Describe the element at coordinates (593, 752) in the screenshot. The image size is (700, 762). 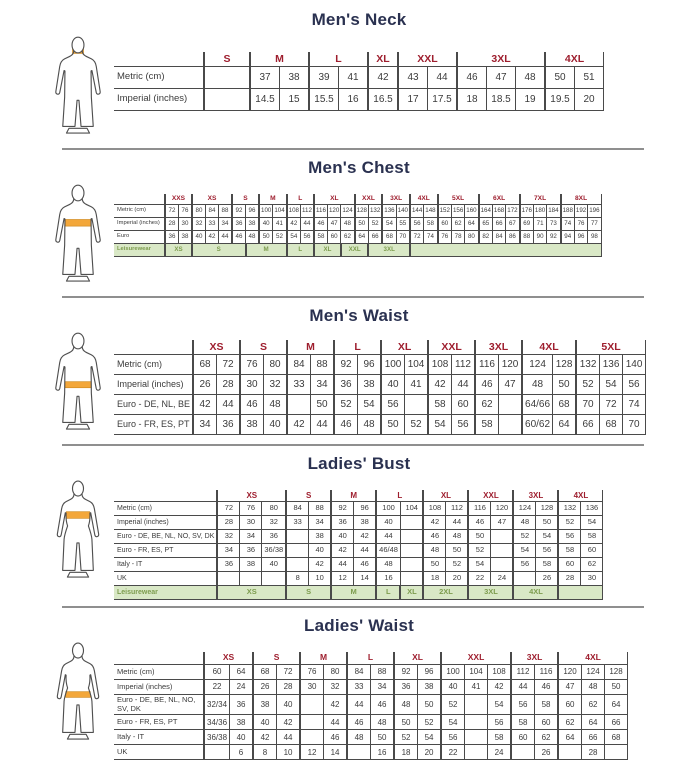
I see `size-value: 28` at that location.